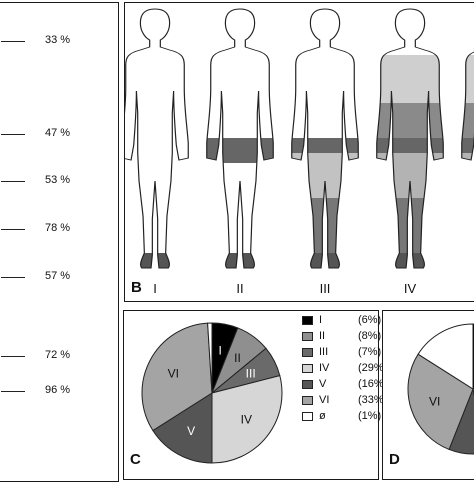  What do you see at coordinates (373, 368) in the screenshot?
I see `legend-percent: (29%)` at bounding box center [373, 368].